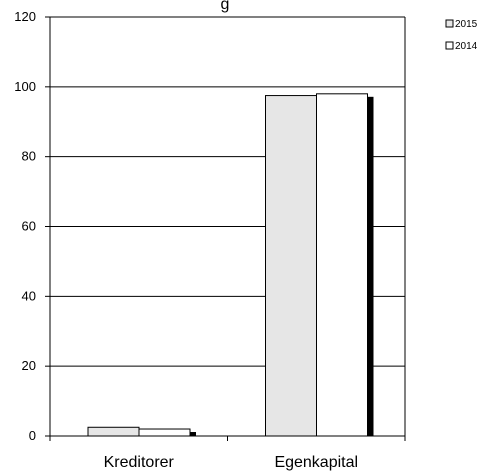 This screenshot has width=484, height=474. I want to click on y-tick-label: 0, so click(32, 435).